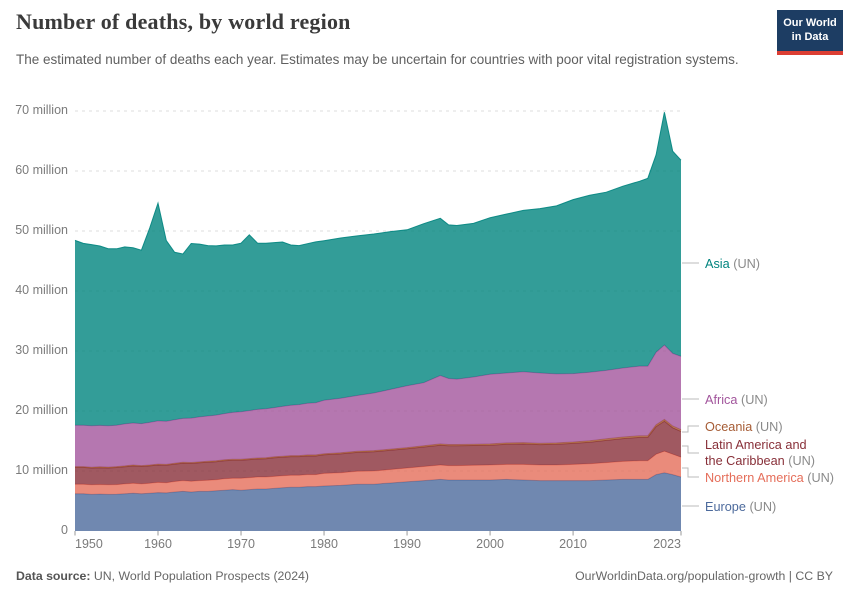  What do you see at coordinates (725, 507) in the screenshot?
I see `legend-name-europe: Europe` at bounding box center [725, 507].